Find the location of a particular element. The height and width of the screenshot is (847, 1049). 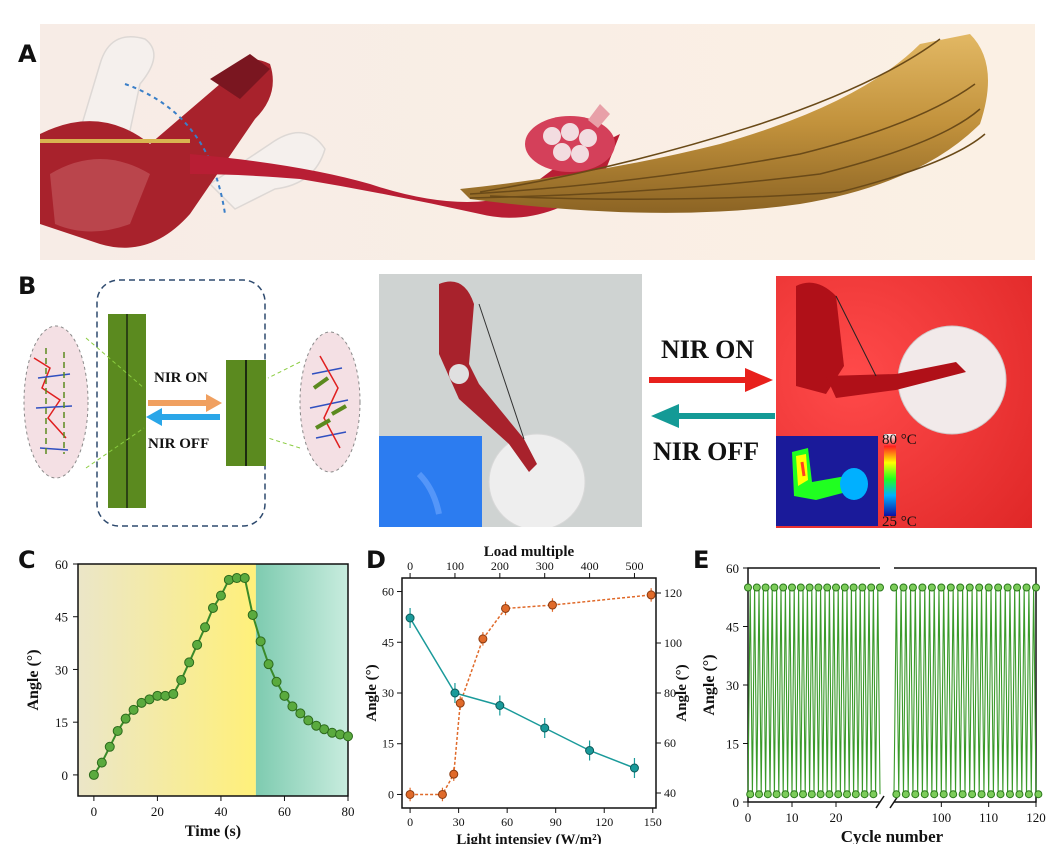

x-axis-label: Light intensiey (W/m²) is located at coordinates (528, 838).